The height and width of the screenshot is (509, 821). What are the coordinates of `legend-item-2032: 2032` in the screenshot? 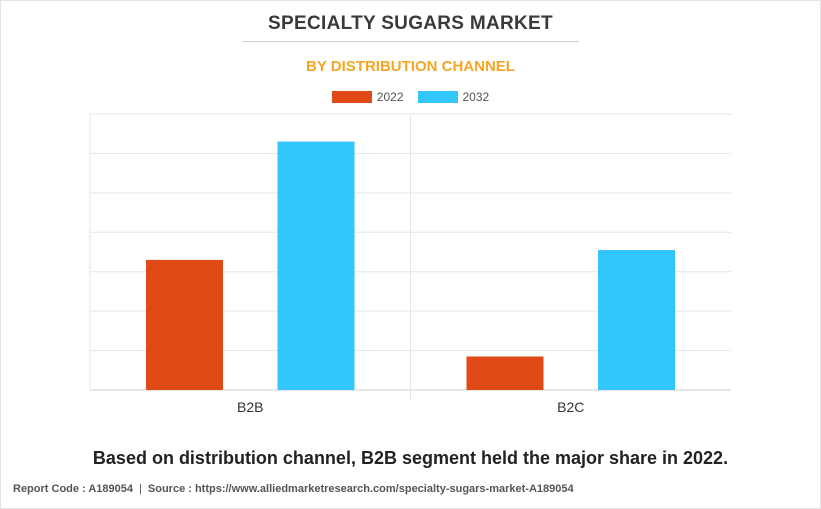 It's located at (453, 97).